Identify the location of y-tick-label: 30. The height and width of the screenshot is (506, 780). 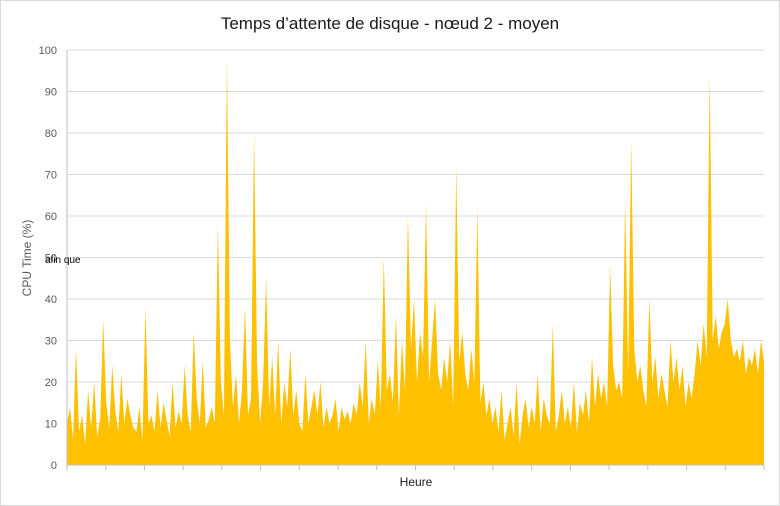
(51, 342).